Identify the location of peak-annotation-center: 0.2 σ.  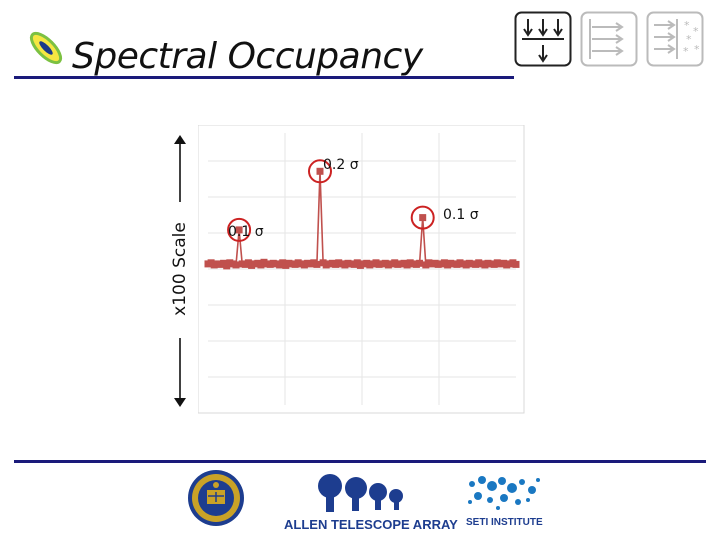
(341, 165).